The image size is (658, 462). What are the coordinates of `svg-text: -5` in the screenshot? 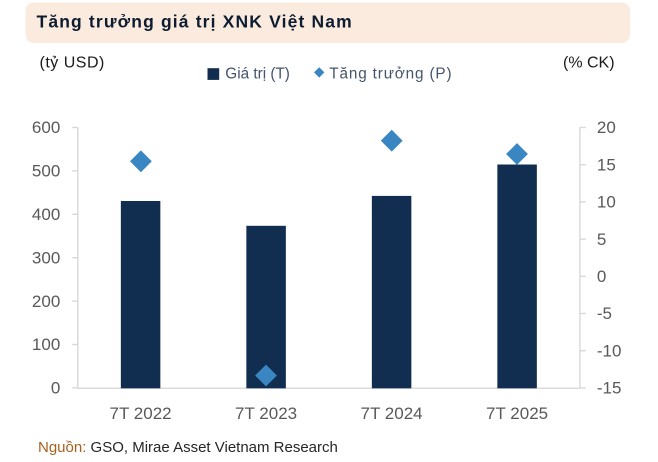 It's located at (604, 313).